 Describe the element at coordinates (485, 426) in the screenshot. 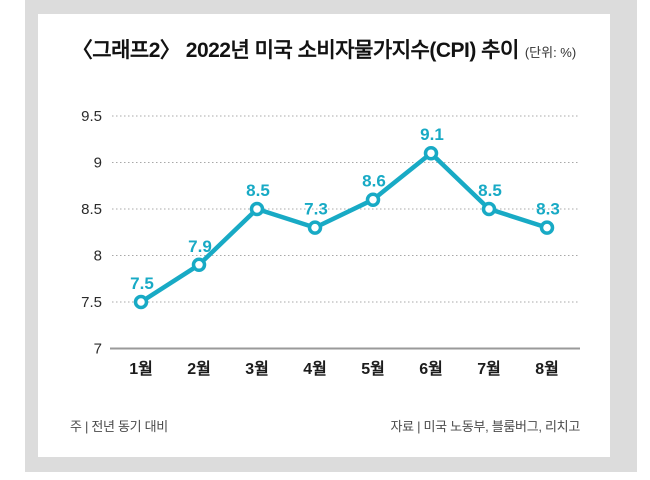

I see `note-source: 자료 | 미국 노동부, 블룸버그, 리치고` at that location.